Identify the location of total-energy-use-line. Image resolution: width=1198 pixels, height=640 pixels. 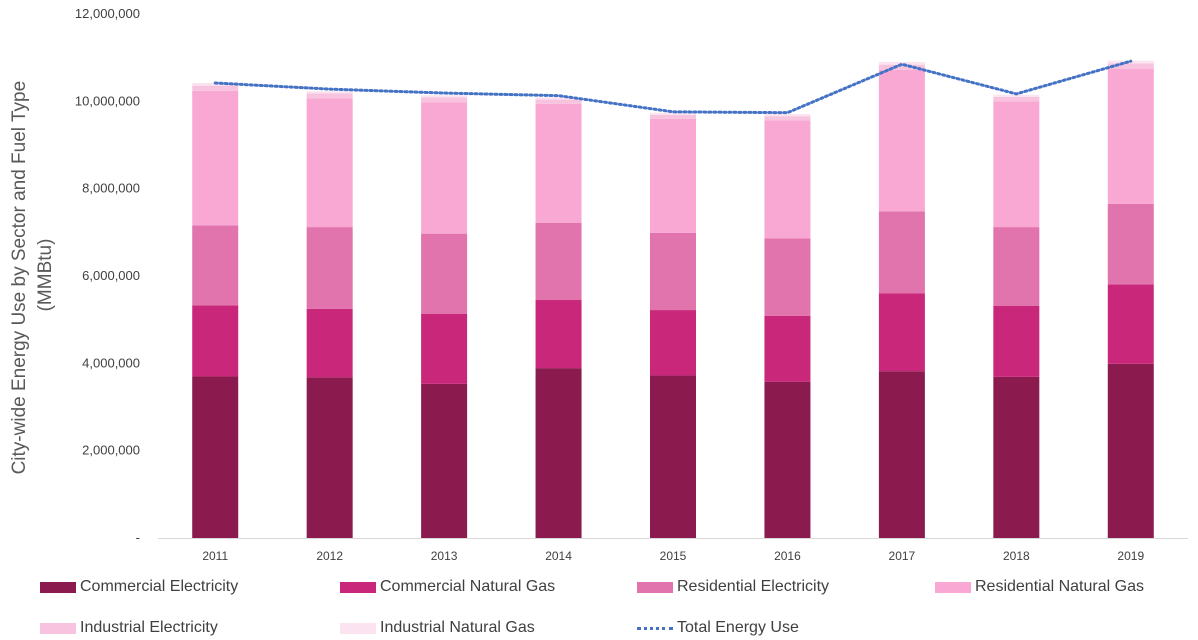
(673, 87).